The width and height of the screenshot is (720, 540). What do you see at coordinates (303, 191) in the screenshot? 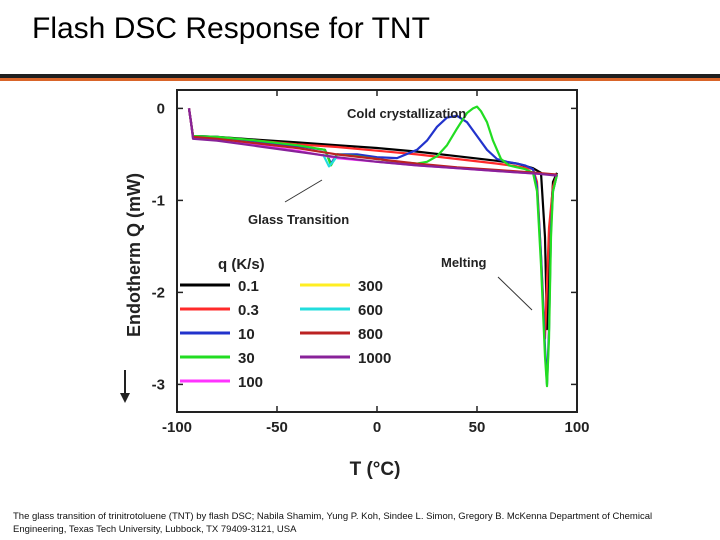
I see `glass-transition-pointer` at bounding box center [303, 191].